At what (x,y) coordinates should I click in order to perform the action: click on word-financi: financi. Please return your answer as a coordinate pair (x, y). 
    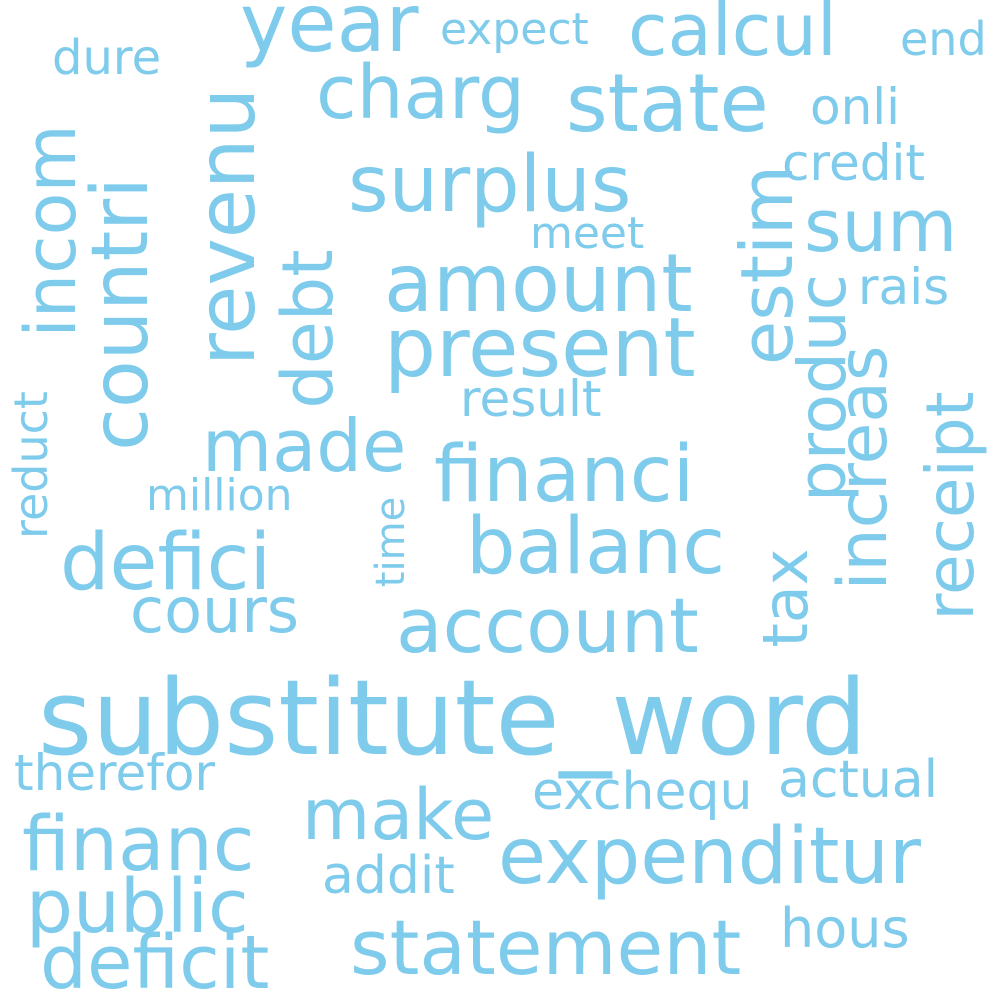
    Looking at the image, I should click on (564, 475).